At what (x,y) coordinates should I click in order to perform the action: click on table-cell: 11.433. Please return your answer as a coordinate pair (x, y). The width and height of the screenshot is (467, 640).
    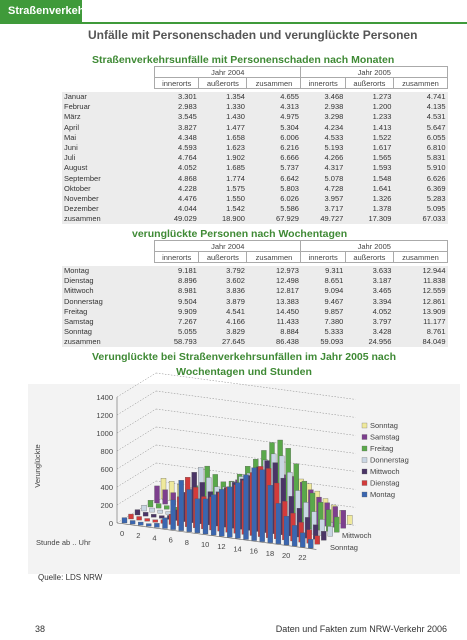
    Looking at the image, I should click on (273, 321).